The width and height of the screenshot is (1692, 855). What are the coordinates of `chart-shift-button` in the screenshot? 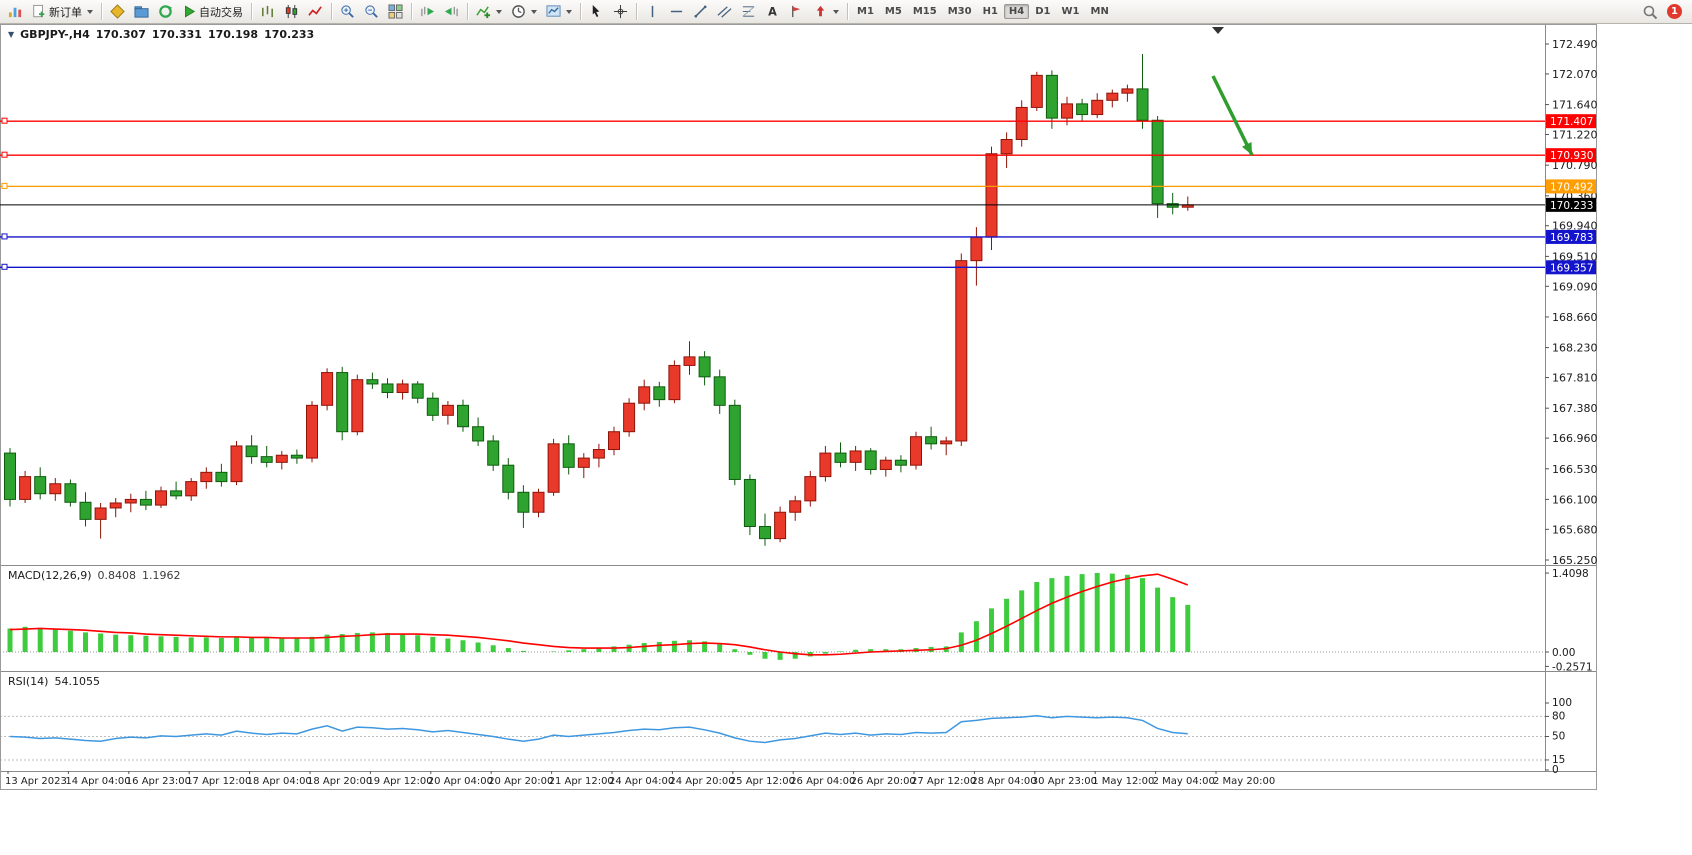 It's located at (451, 12).